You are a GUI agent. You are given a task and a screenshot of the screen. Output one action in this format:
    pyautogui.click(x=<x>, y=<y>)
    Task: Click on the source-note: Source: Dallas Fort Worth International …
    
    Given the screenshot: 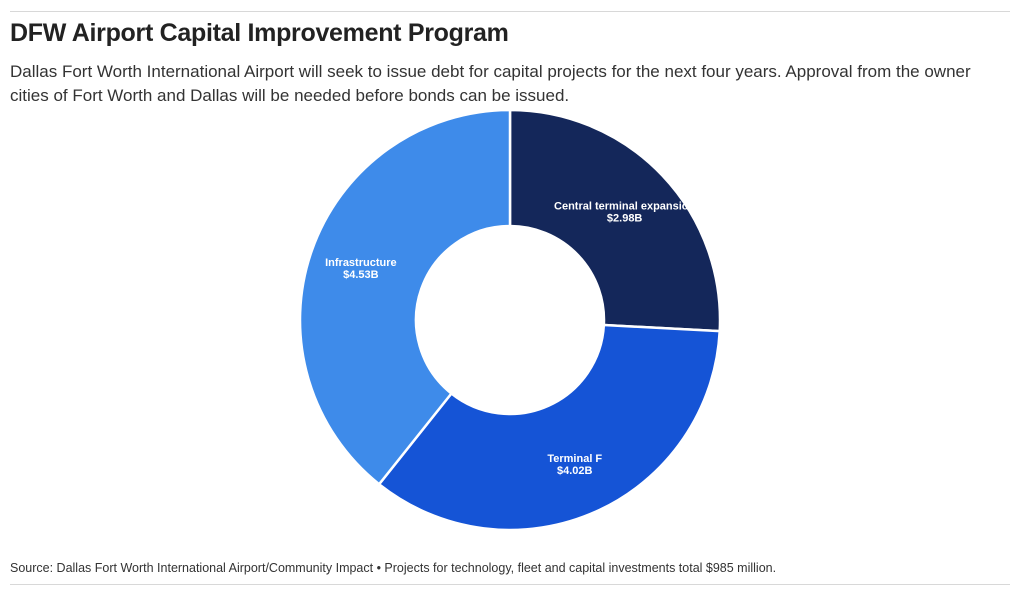 What is the action you would take?
    pyautogui.click(x=393, y=568)
    